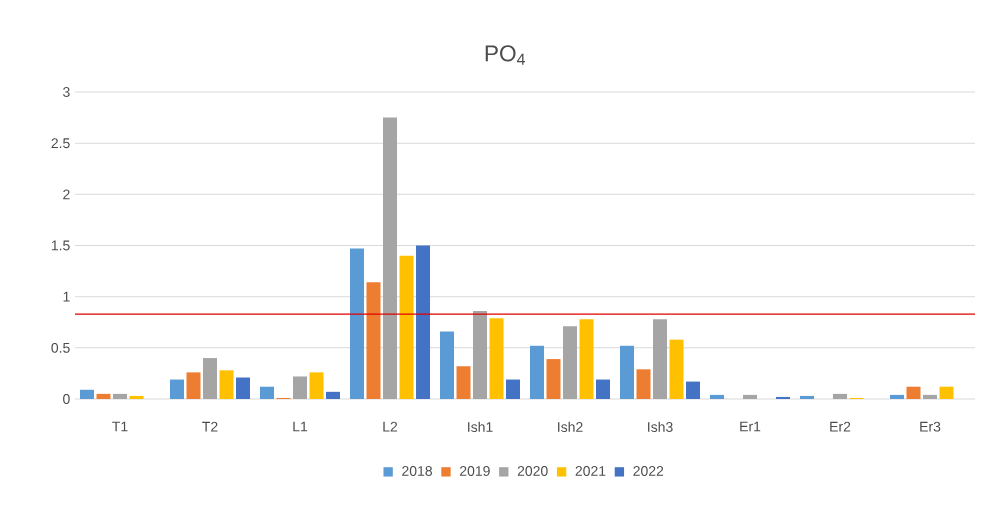  Describe the element at coordinates (60, 143) in the screenshot. I see `y-tick-label: 2.5` at that location.